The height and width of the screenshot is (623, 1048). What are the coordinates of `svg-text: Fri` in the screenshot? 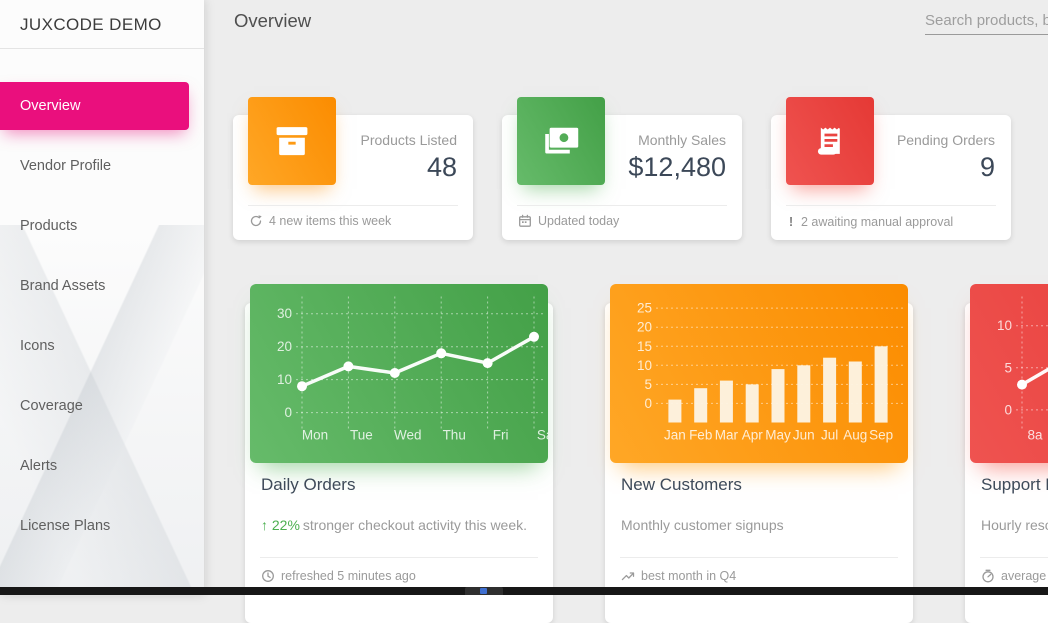 It's located at (501, 435).